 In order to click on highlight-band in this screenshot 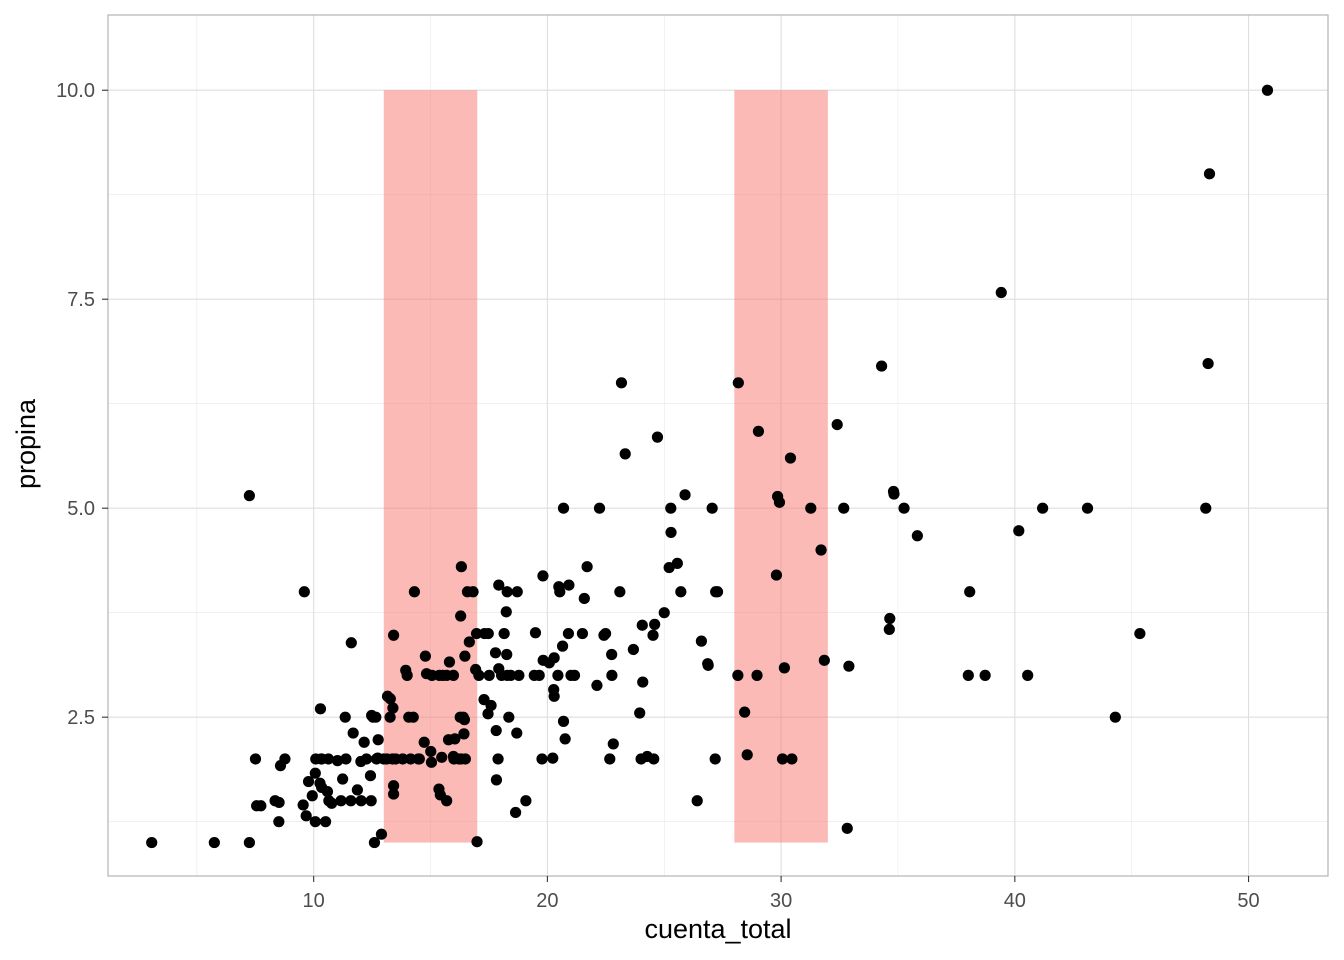, I will do `click(781, 466)`.